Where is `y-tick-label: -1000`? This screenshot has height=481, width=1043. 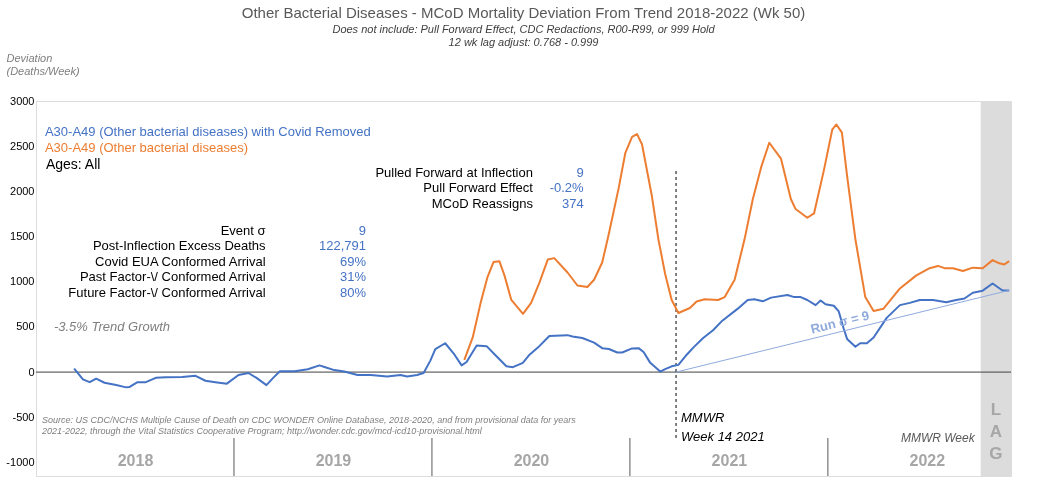
y-tick-label: -1000 is located at coordinates (20, 461).